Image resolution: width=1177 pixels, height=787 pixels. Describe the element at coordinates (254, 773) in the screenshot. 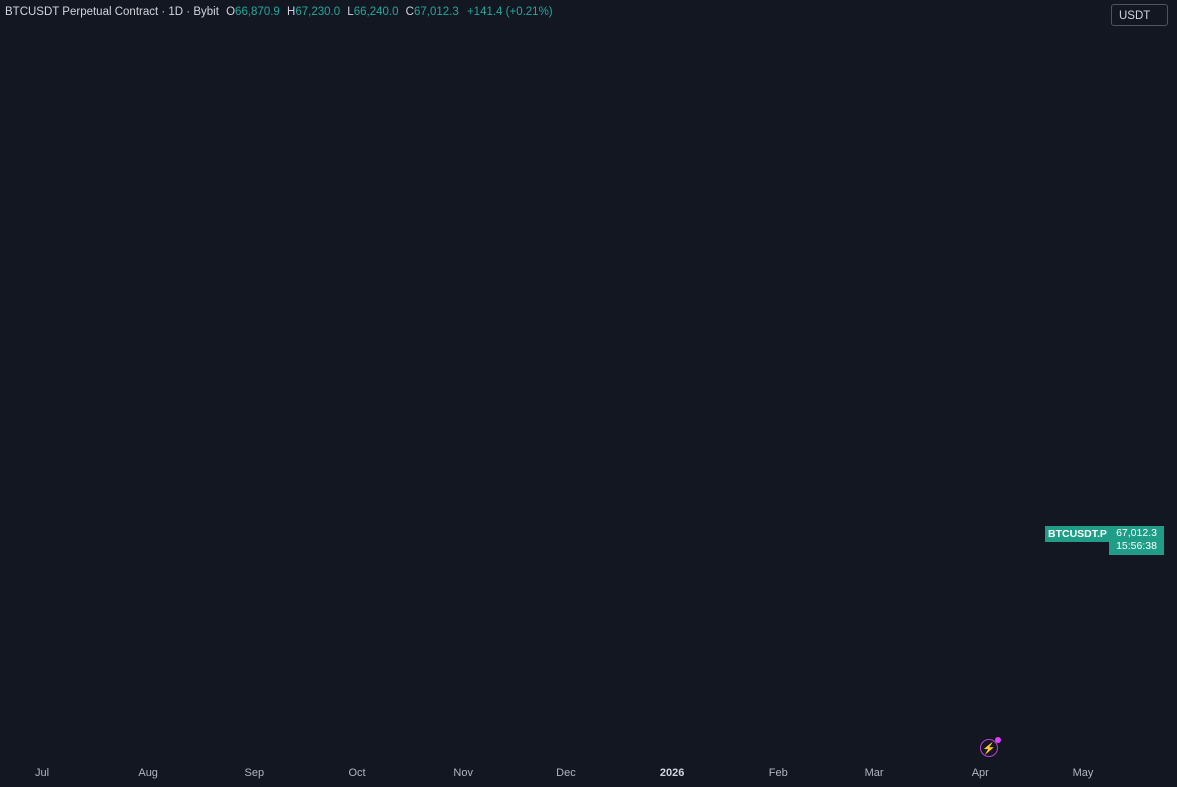

I see `time-tick: Sep` at that location.